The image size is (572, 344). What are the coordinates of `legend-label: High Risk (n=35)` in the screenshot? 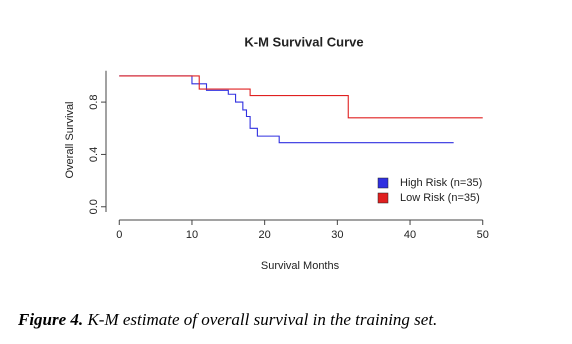 It's located at (441, 183).